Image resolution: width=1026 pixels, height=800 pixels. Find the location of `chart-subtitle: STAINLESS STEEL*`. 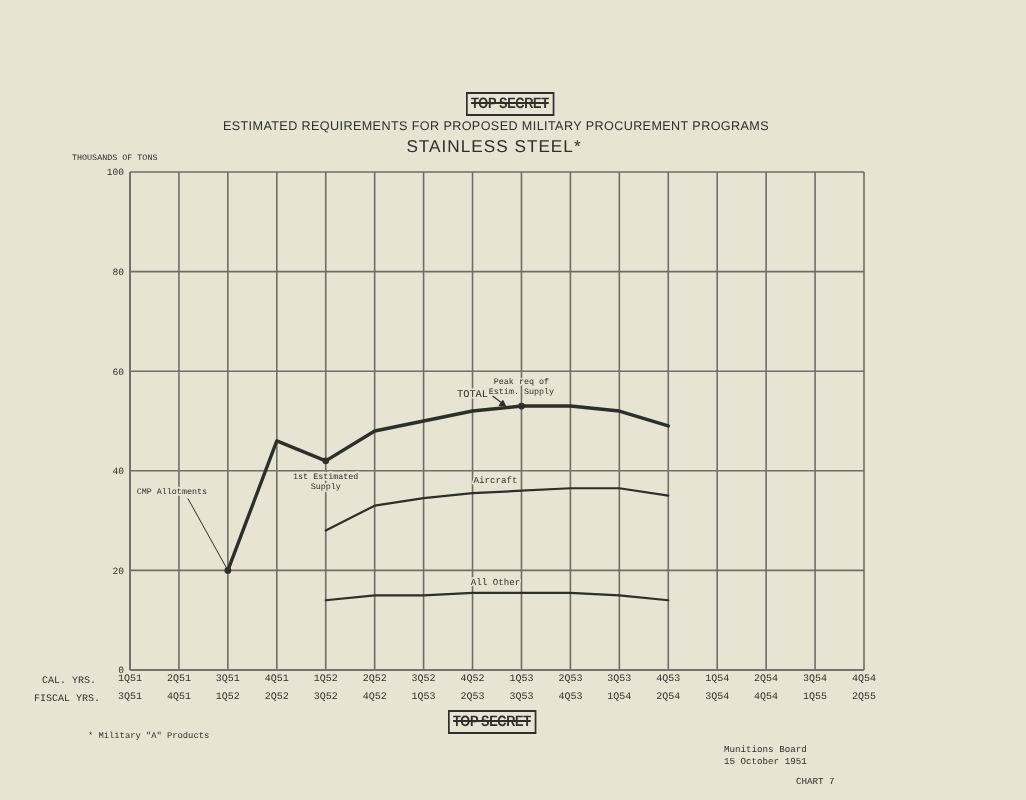

chart-subtitle: STAINLESS STEEL* is located at coordinates (494, 145).